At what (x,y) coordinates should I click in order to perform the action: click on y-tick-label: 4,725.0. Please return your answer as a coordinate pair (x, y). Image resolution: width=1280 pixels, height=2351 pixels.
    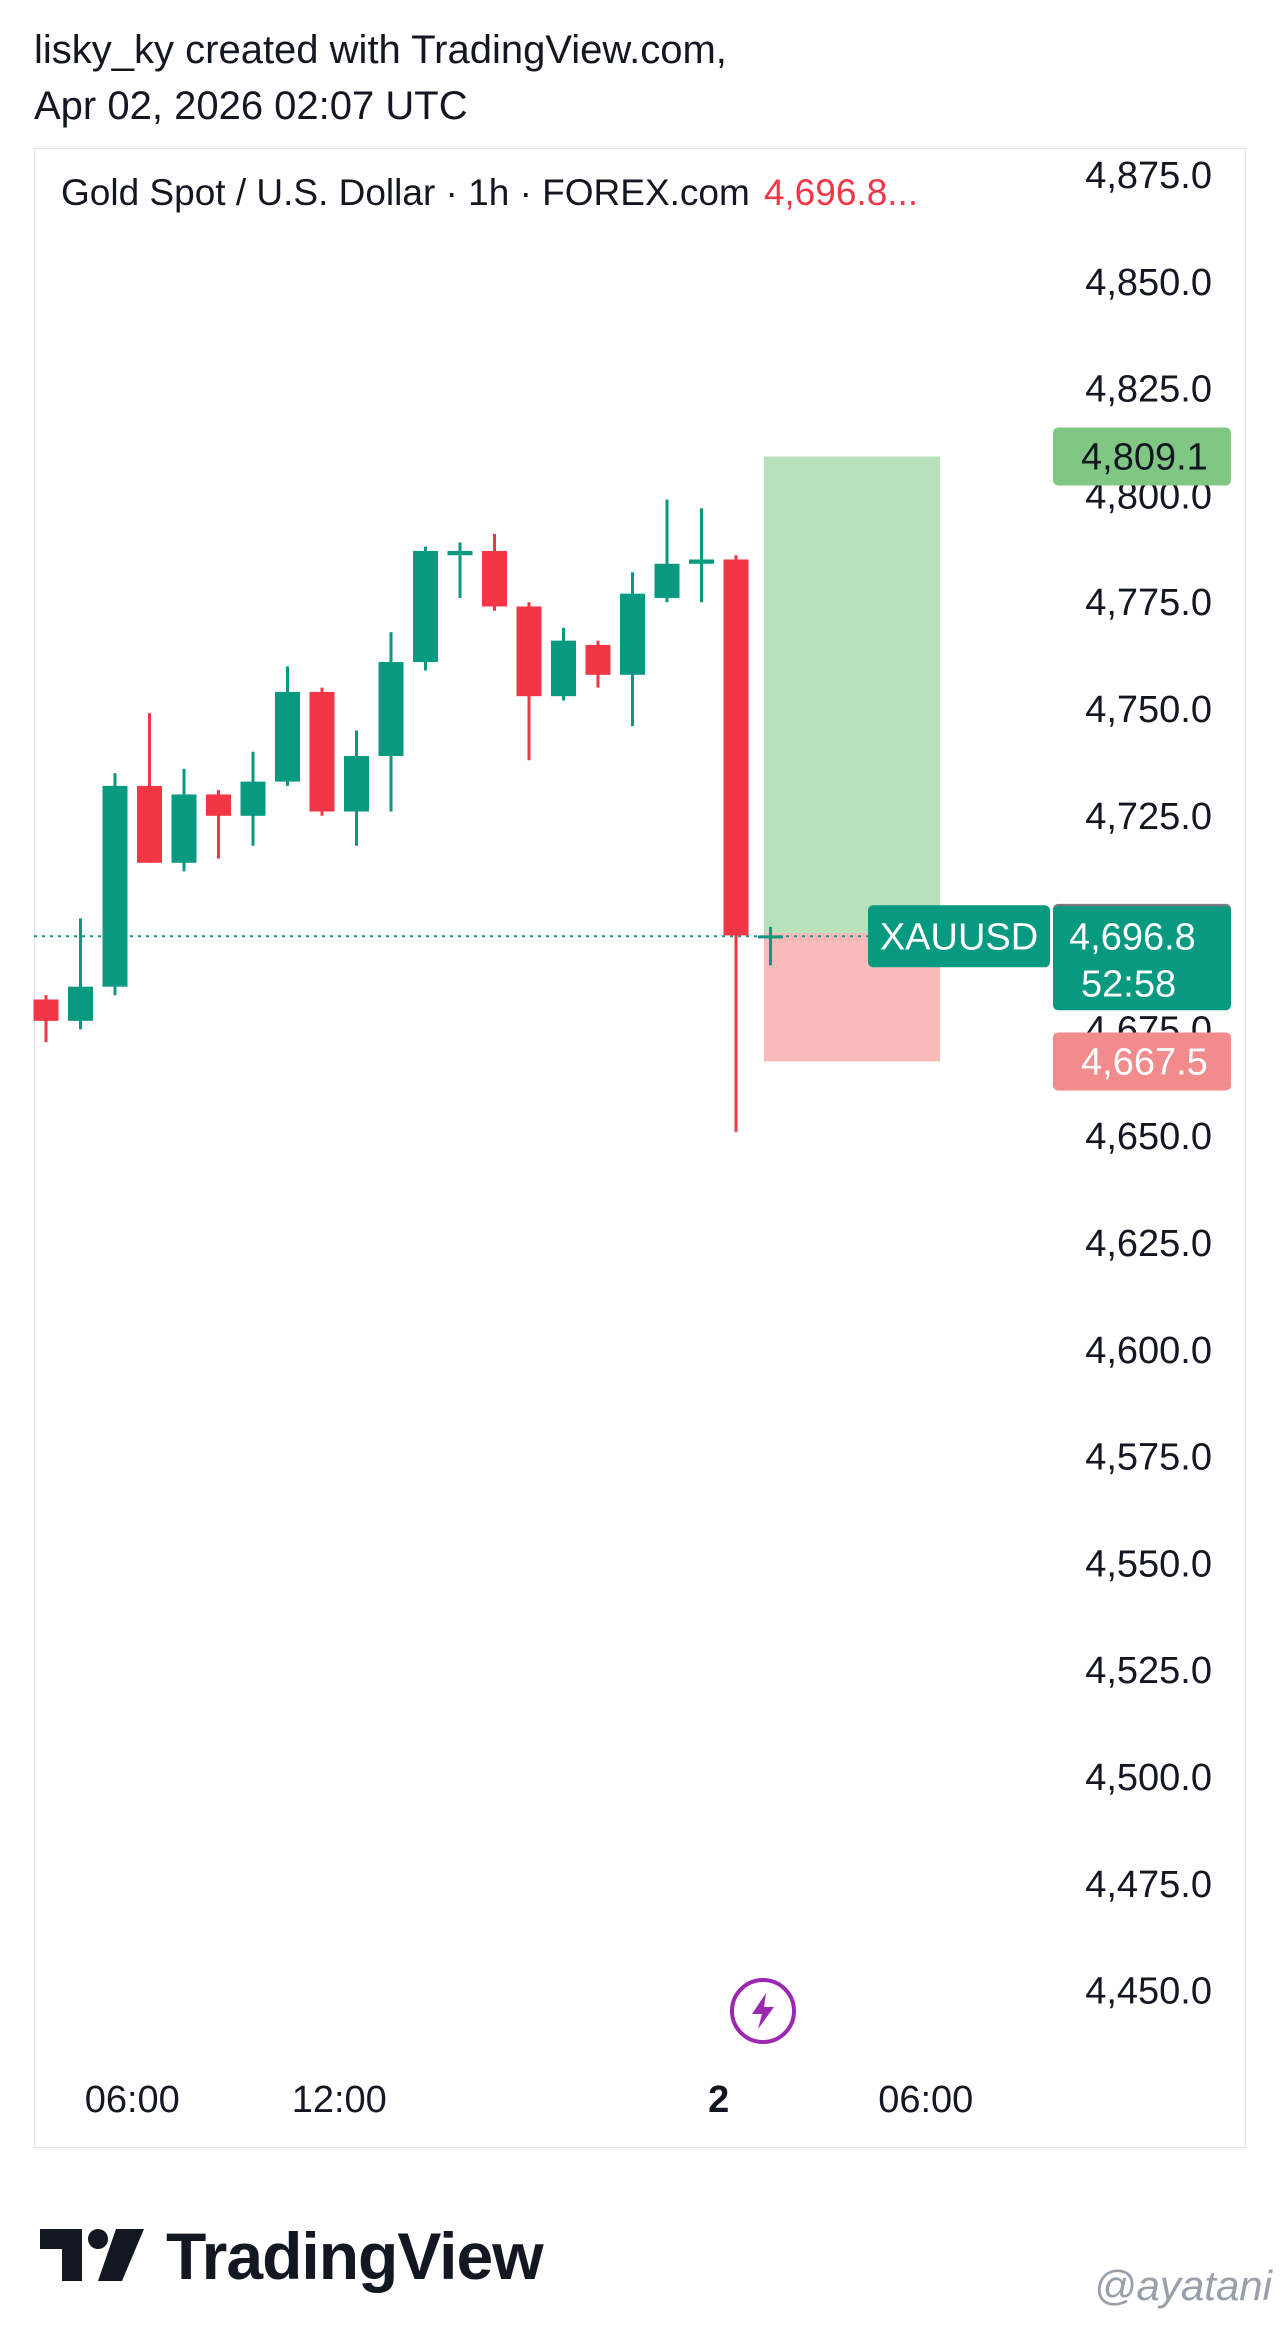
    Looking at the image, I should click on (1148, 817).